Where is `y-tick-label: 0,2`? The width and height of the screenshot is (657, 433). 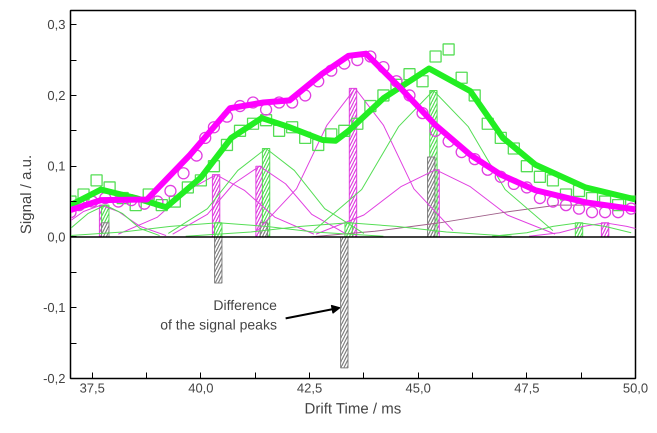 y-tick-label: 0,2 is located at coordinates (56, 95).